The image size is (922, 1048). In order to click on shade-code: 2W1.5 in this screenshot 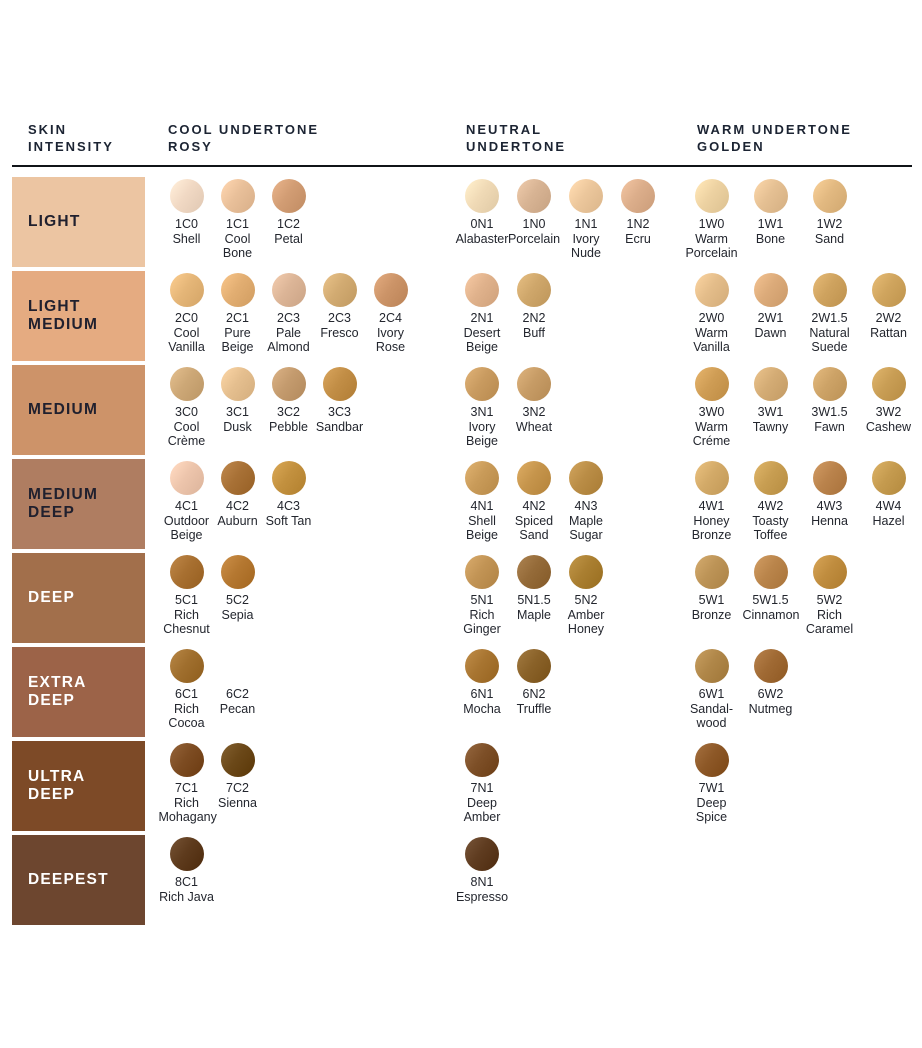, I will do `click(829, 317)`.